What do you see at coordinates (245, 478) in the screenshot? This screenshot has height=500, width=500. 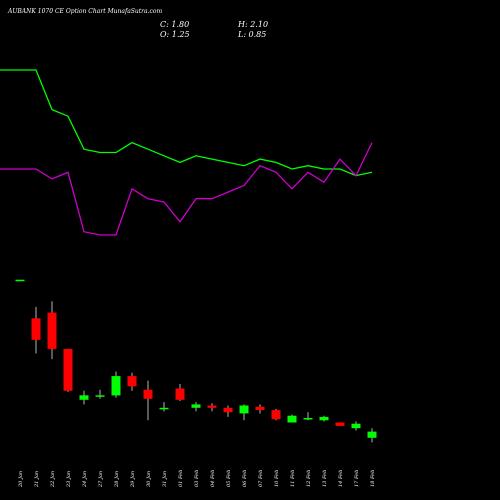 I see `x-tick-label: 06 Feb` at bounding box center [245, 478].